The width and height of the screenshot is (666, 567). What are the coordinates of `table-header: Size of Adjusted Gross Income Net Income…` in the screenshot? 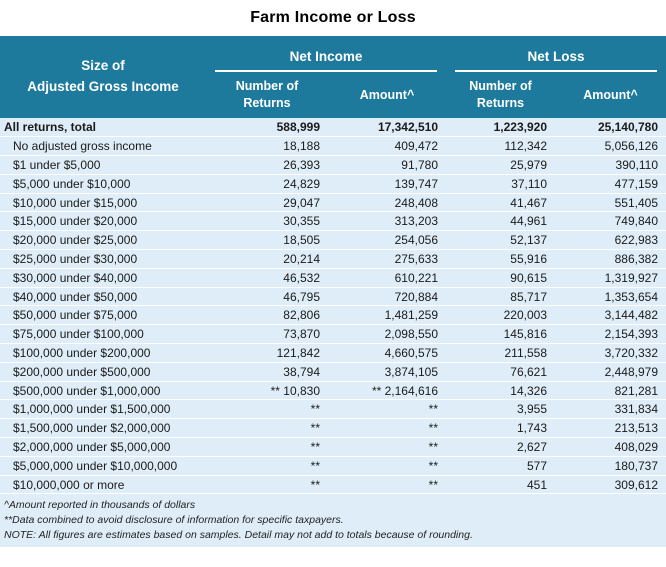 It's located at (333, 77).